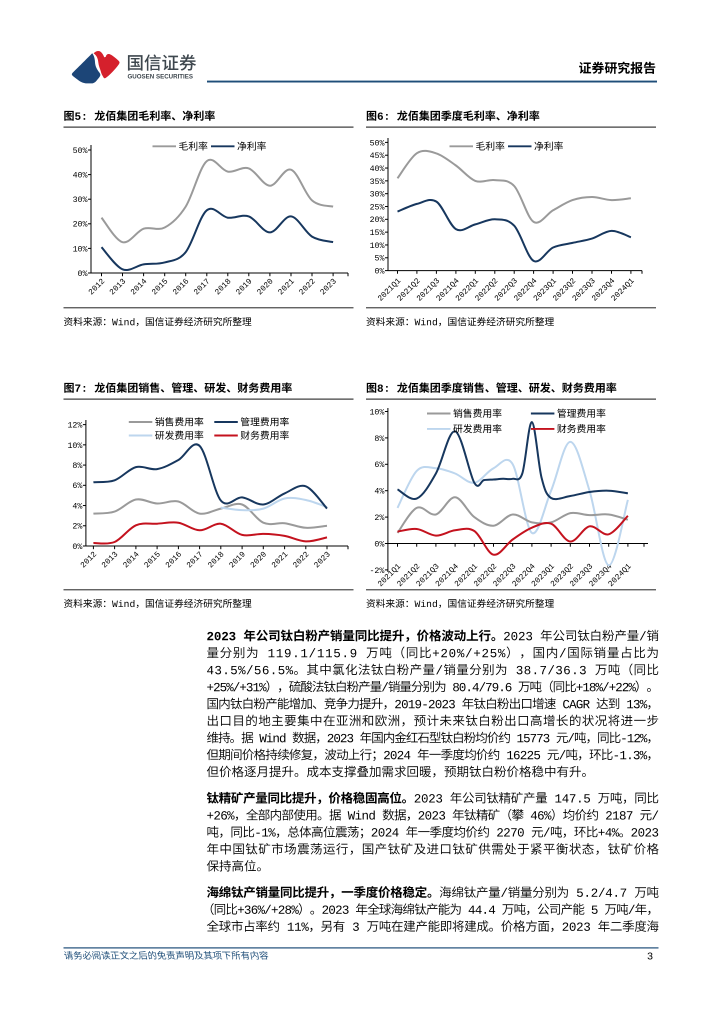 This screenshot has width=724, height=1024. I want to click on svg-text: 15%, so click(377, 233).